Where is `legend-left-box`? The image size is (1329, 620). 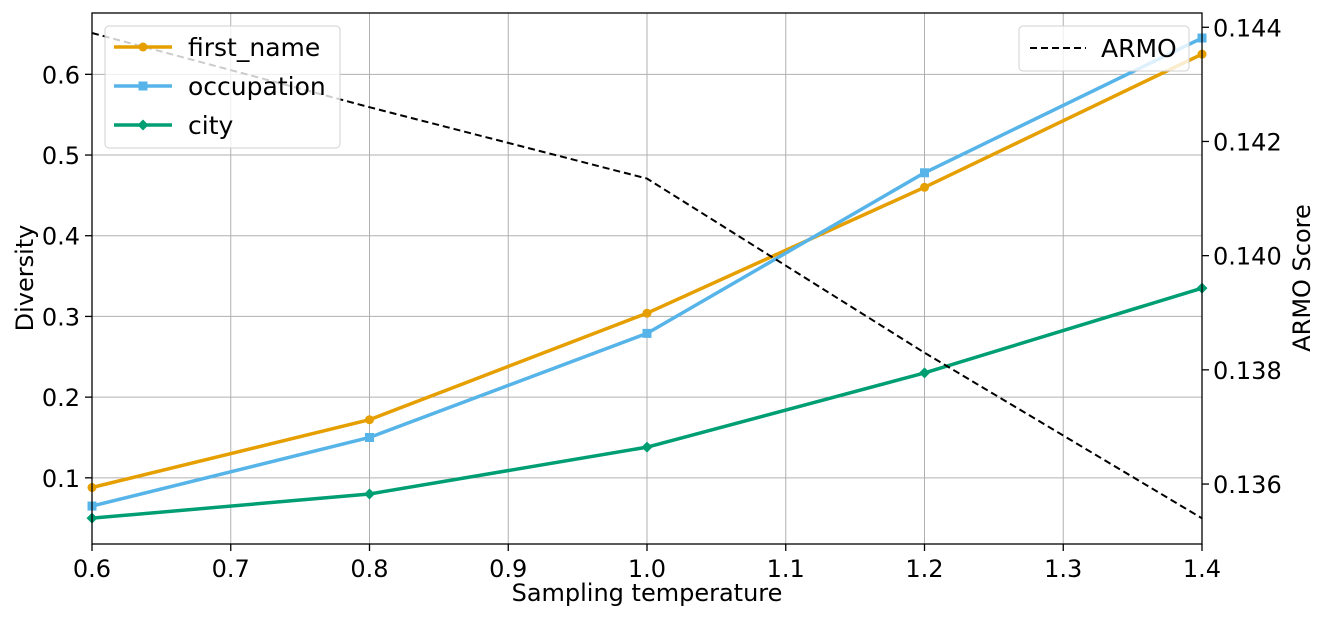 legend-left-box is located at coordinates (222, 87).